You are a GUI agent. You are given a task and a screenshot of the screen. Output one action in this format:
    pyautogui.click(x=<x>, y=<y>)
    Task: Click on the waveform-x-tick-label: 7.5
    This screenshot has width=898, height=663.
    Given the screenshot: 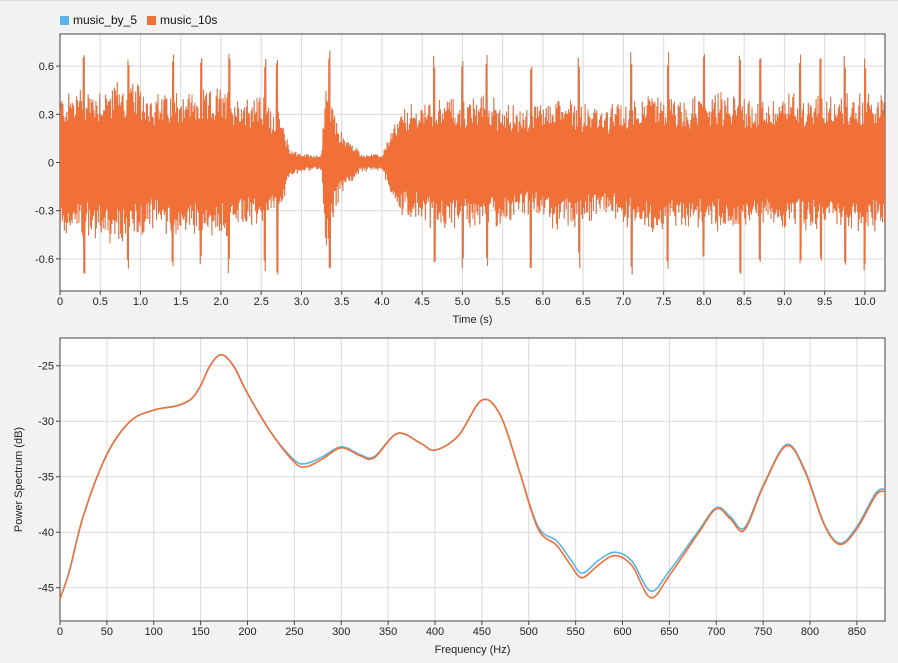 What is the action you would take?
    pyautogui.click(x=663, y=302)
    